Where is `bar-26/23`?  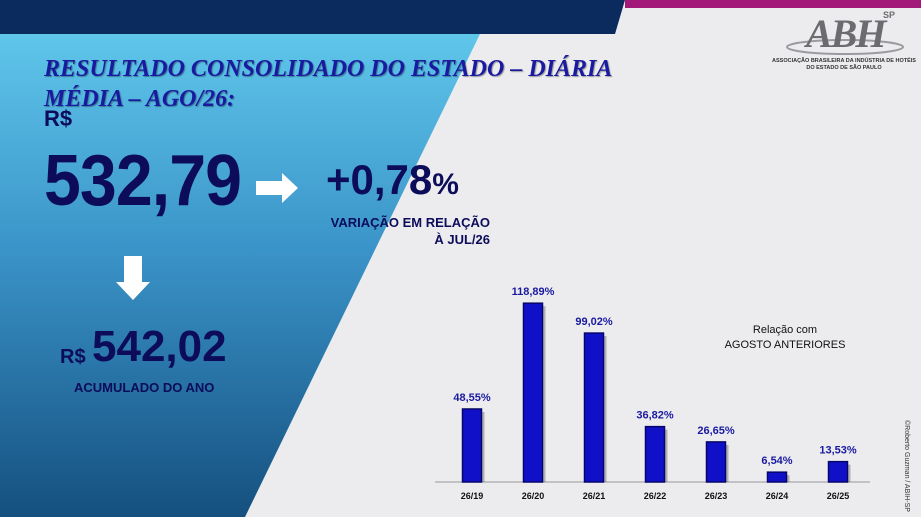 bar-26/23 is located at coordinates (716, 462).